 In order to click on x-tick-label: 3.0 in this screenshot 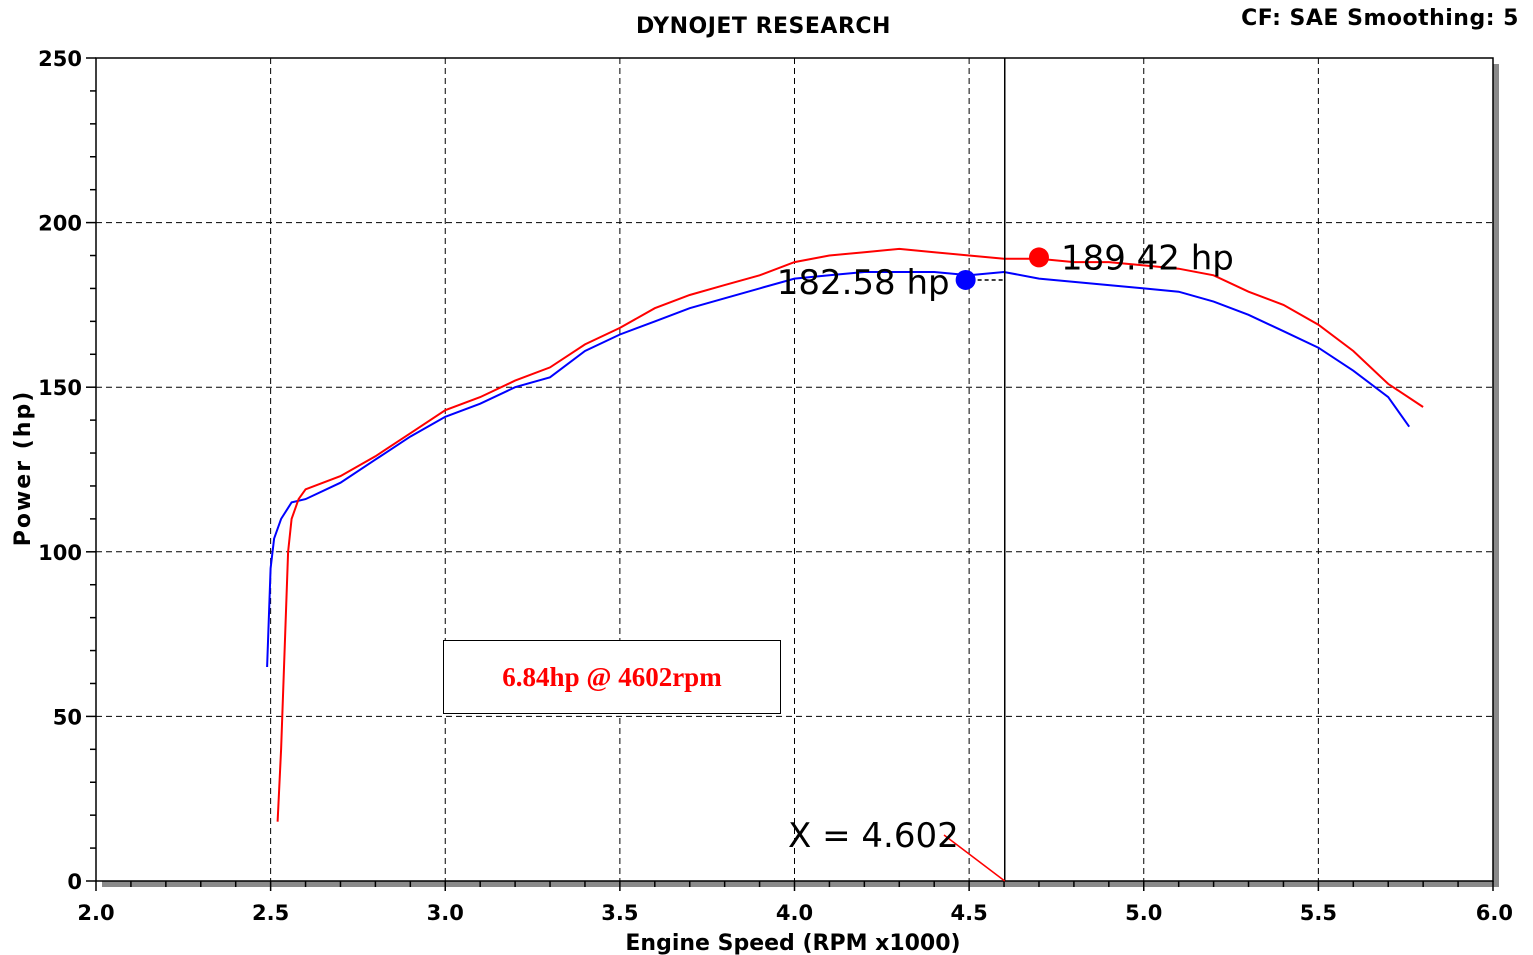, I will do `click(445, 913)`.